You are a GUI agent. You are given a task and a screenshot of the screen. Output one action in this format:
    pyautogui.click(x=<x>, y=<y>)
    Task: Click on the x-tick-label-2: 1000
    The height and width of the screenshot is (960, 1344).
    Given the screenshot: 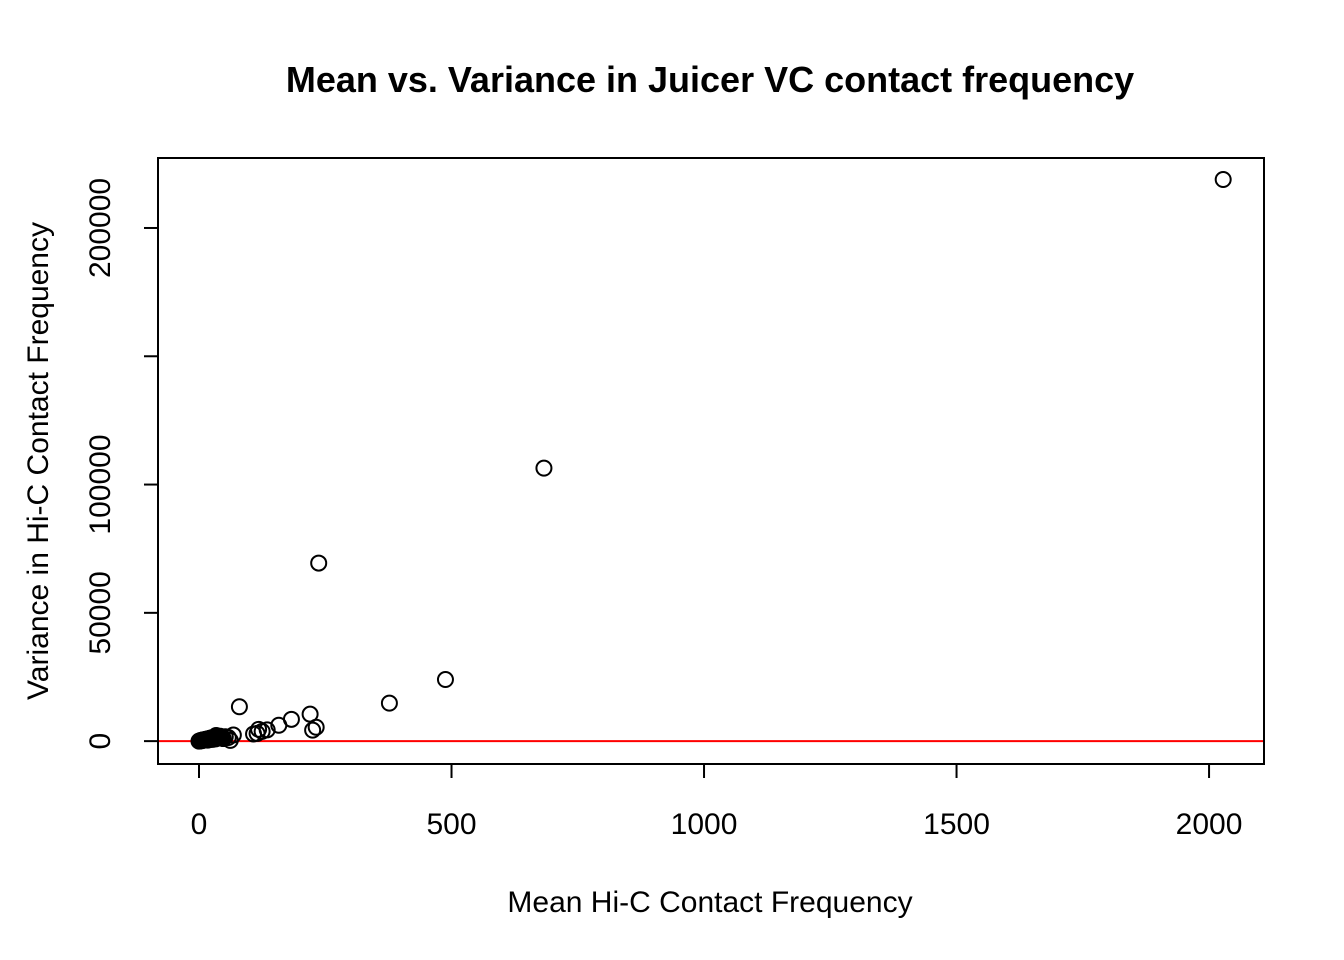 What is the action you would take?
    pyautogui.click(x=704, y=824)
    